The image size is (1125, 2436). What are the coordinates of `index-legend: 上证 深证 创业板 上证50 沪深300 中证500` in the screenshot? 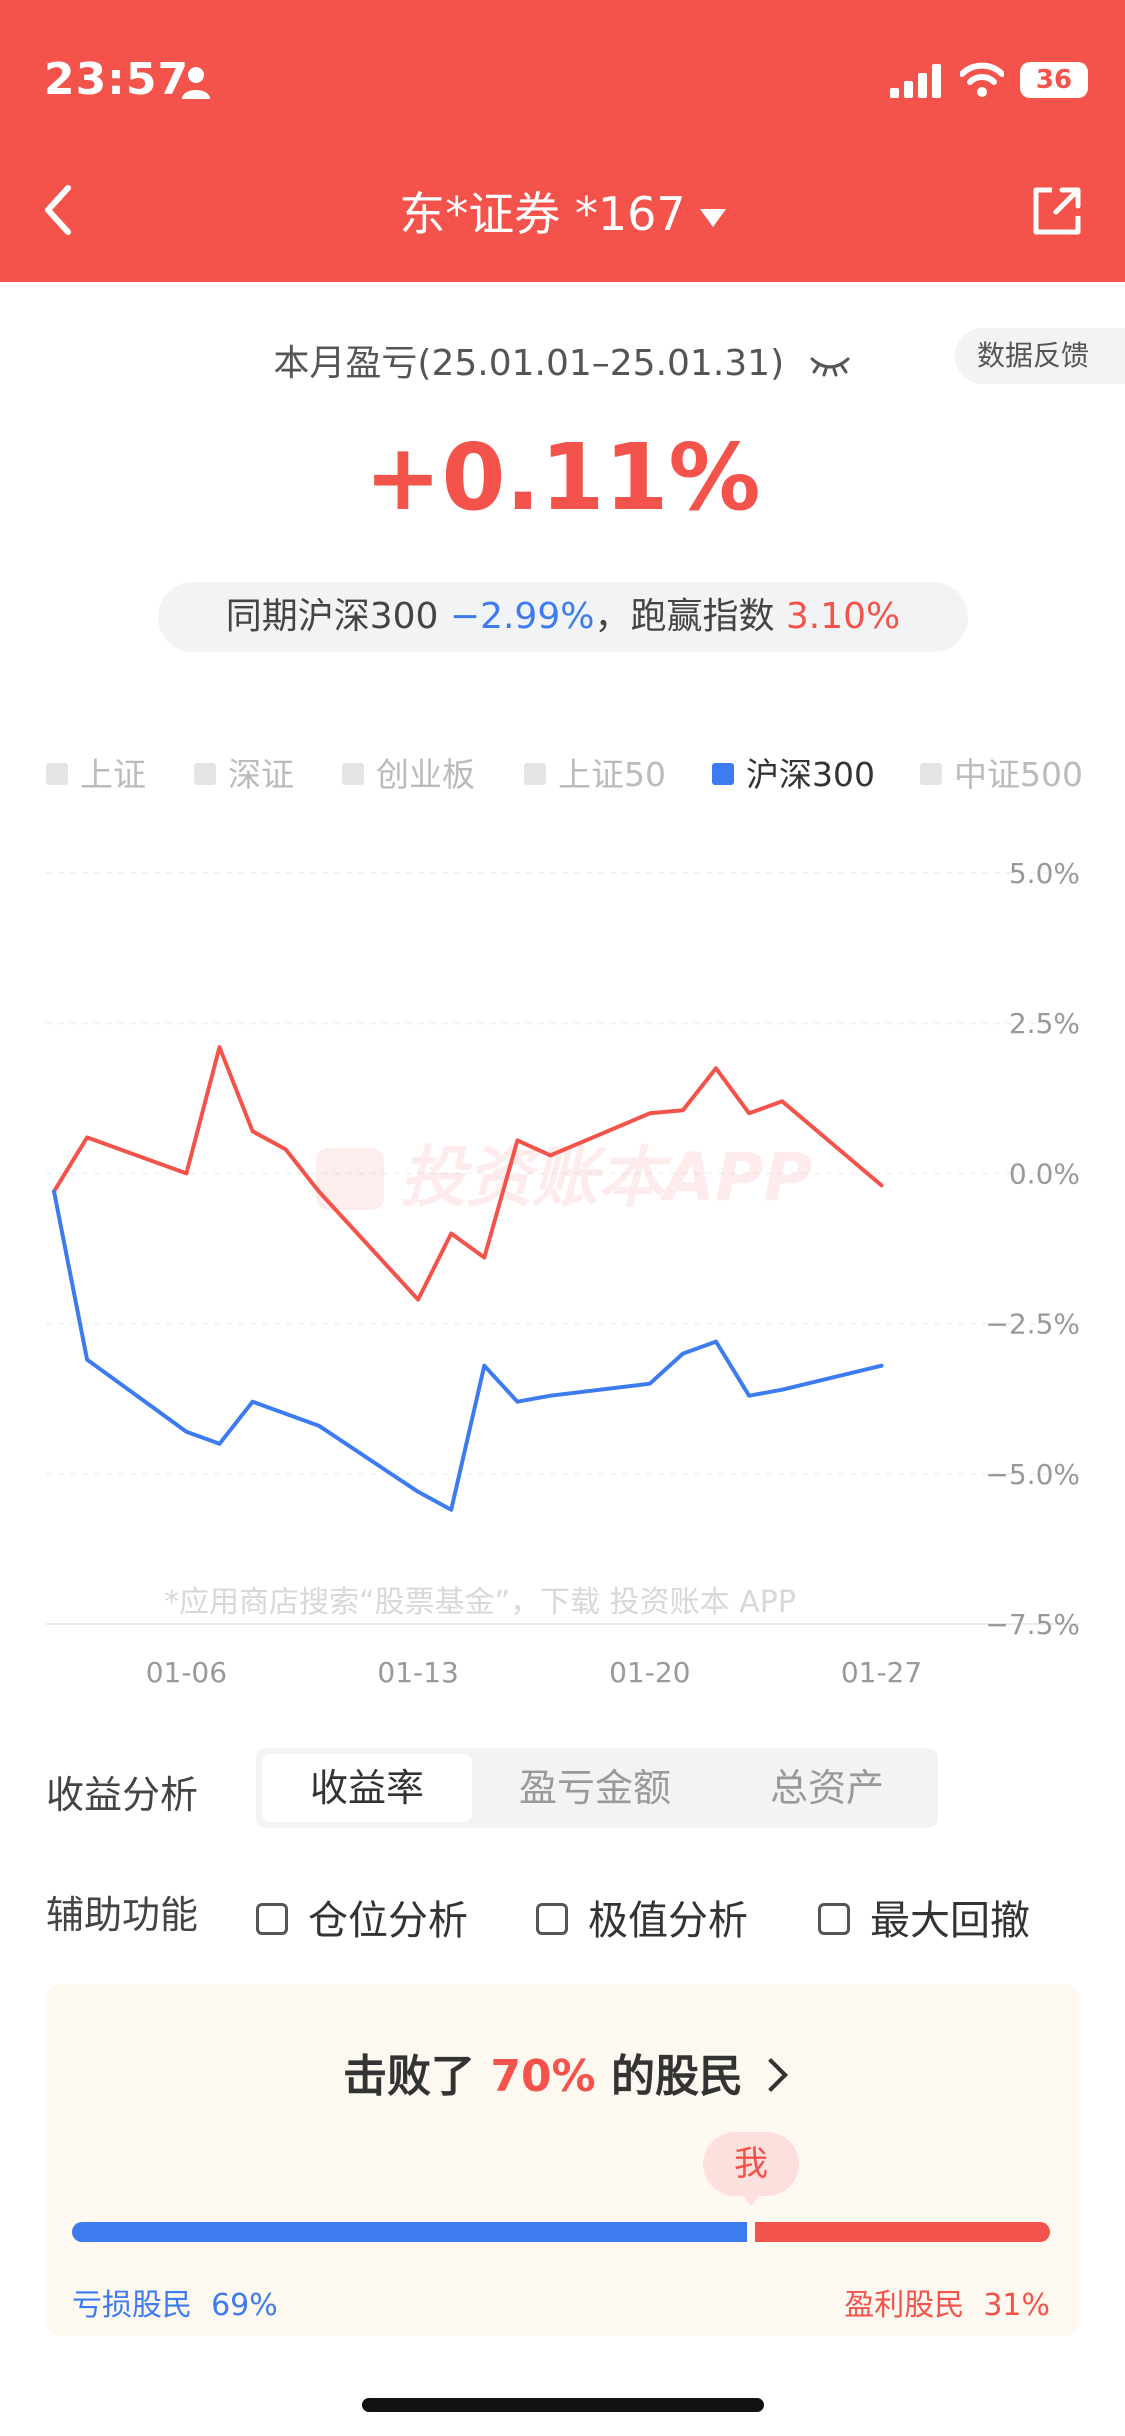 It's located at (562, 773).